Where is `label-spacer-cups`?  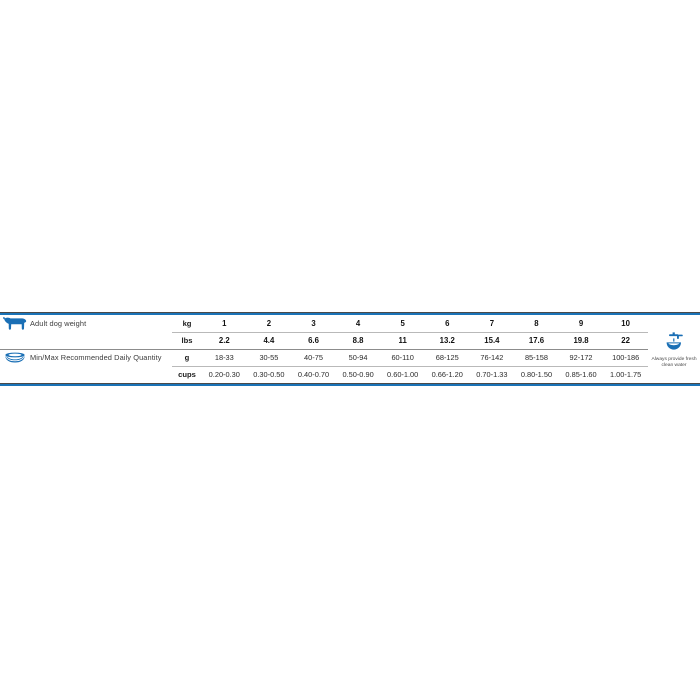 label-spacer-cups is located at coordinates (101, 374).